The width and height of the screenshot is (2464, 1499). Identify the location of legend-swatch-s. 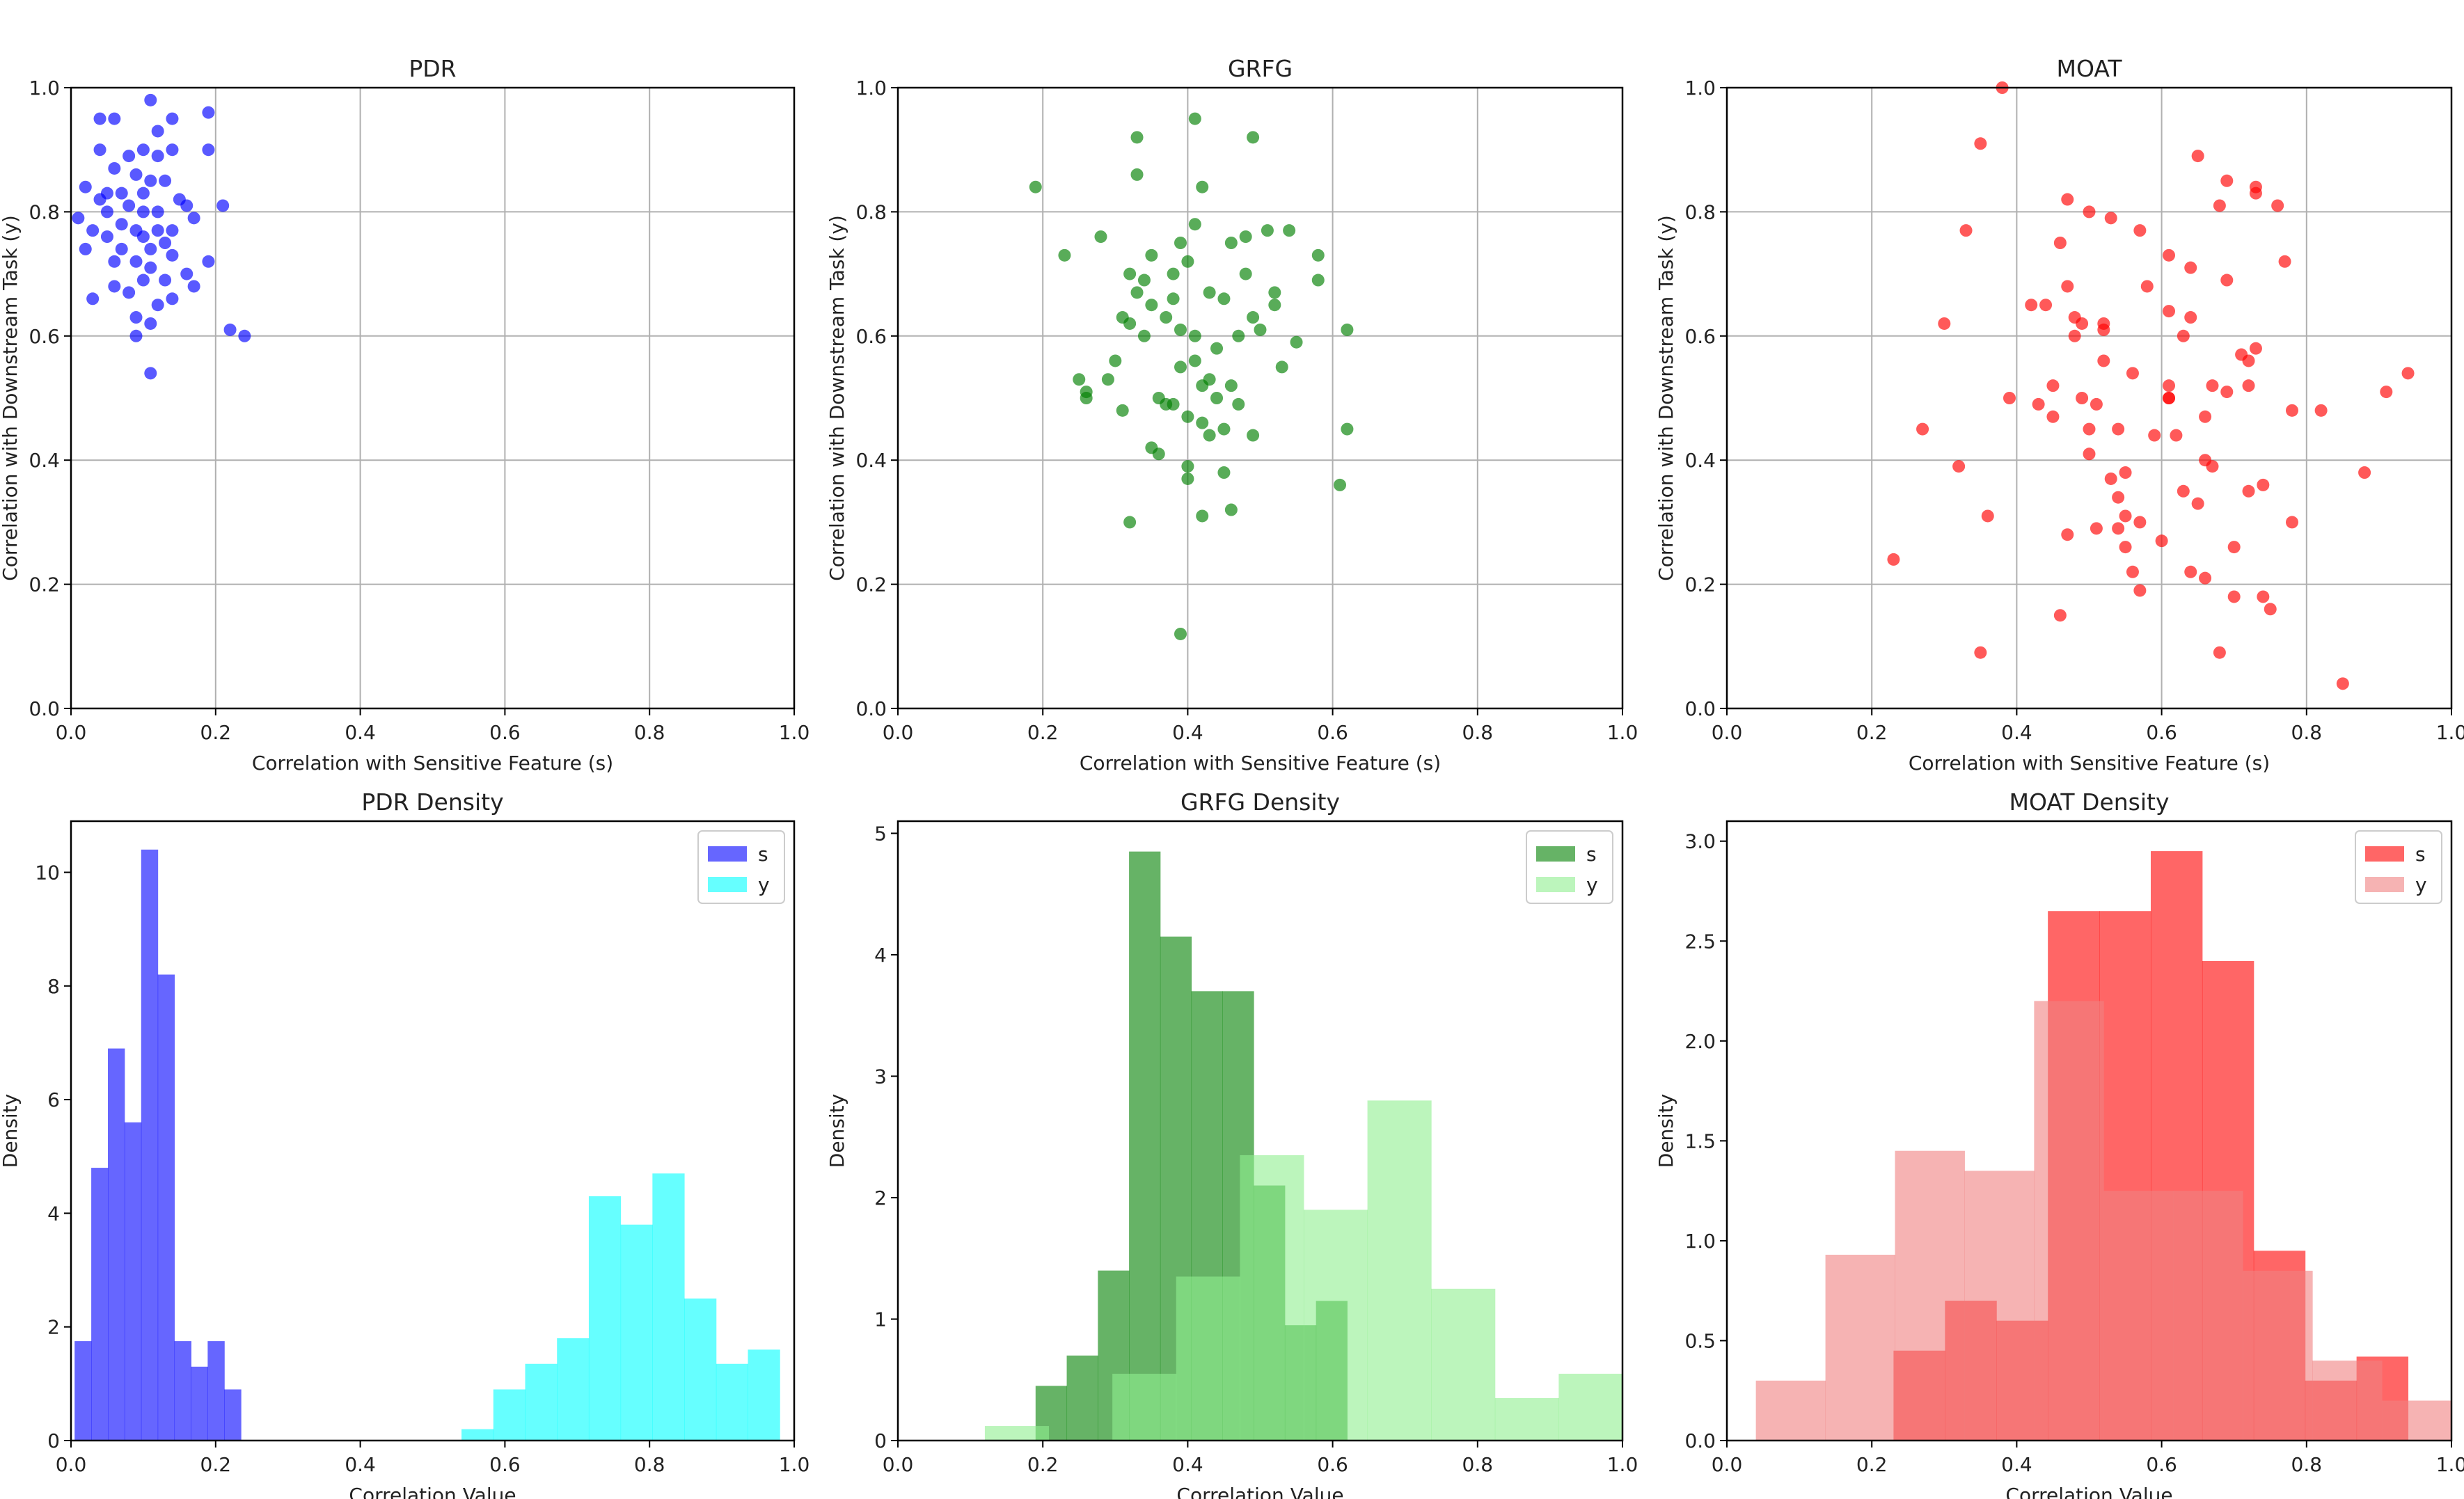
(2384, 854).